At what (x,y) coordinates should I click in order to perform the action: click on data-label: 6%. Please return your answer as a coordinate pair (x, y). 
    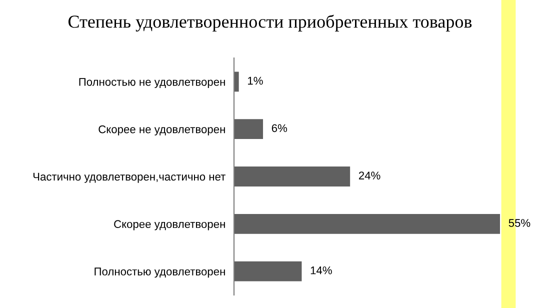
    Looking at the image, I should click on (280, 128).